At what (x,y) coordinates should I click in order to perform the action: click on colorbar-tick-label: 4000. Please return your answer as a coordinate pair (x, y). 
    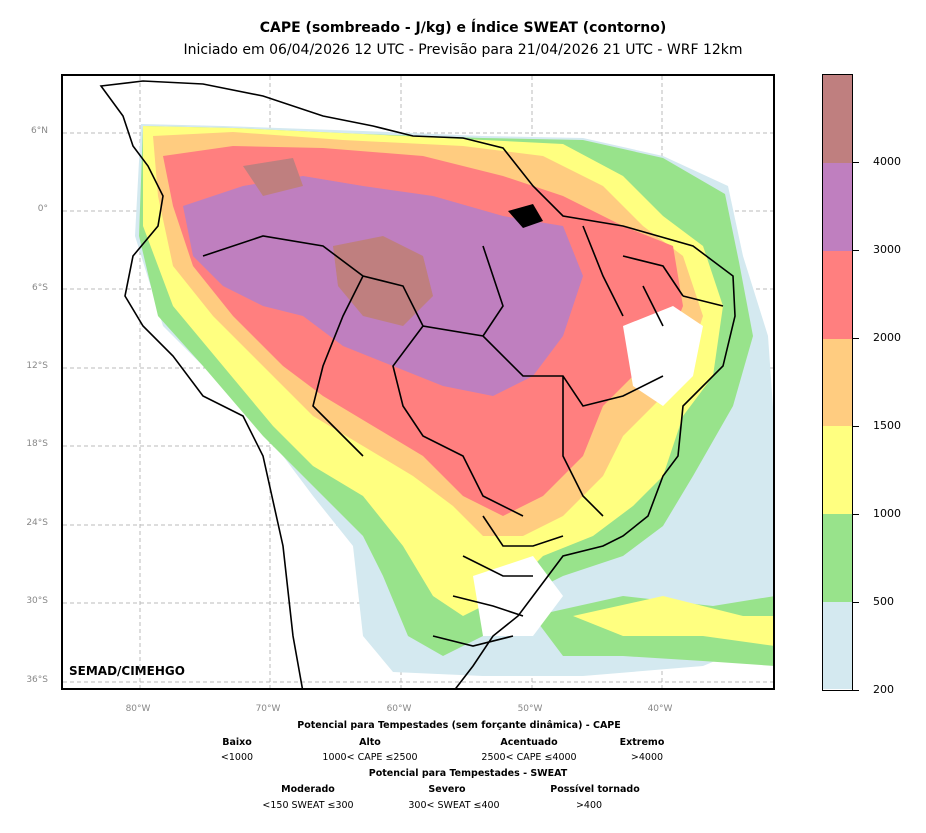
    Looking at the image, I should click on (887, 161).